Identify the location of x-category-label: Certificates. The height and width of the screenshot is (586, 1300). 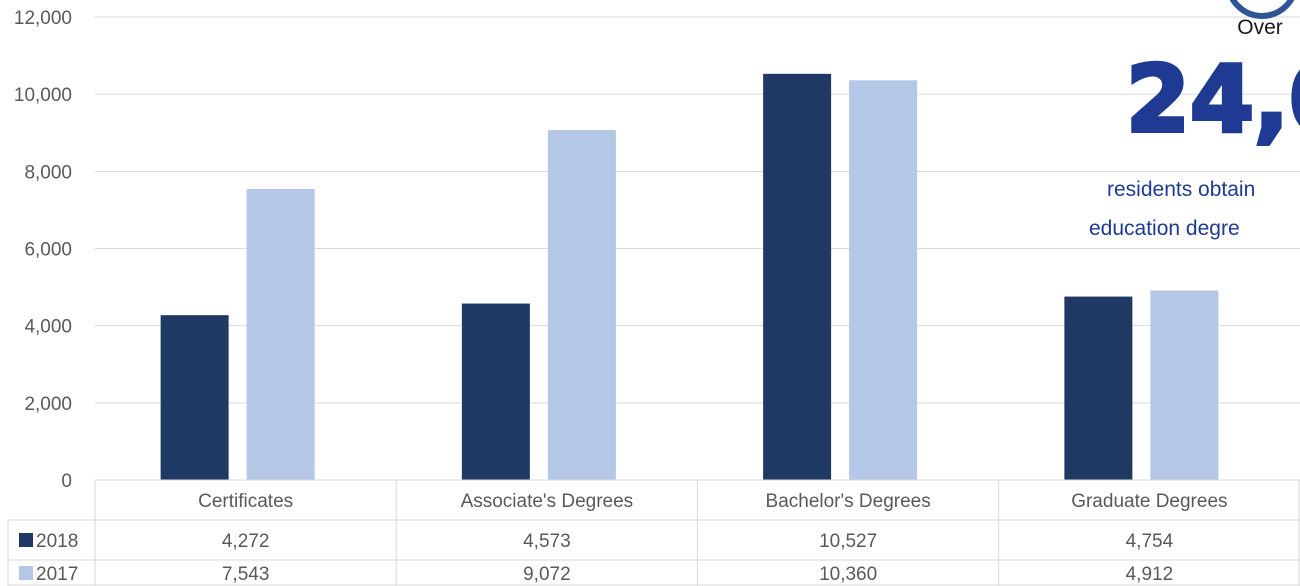
(245, 501).